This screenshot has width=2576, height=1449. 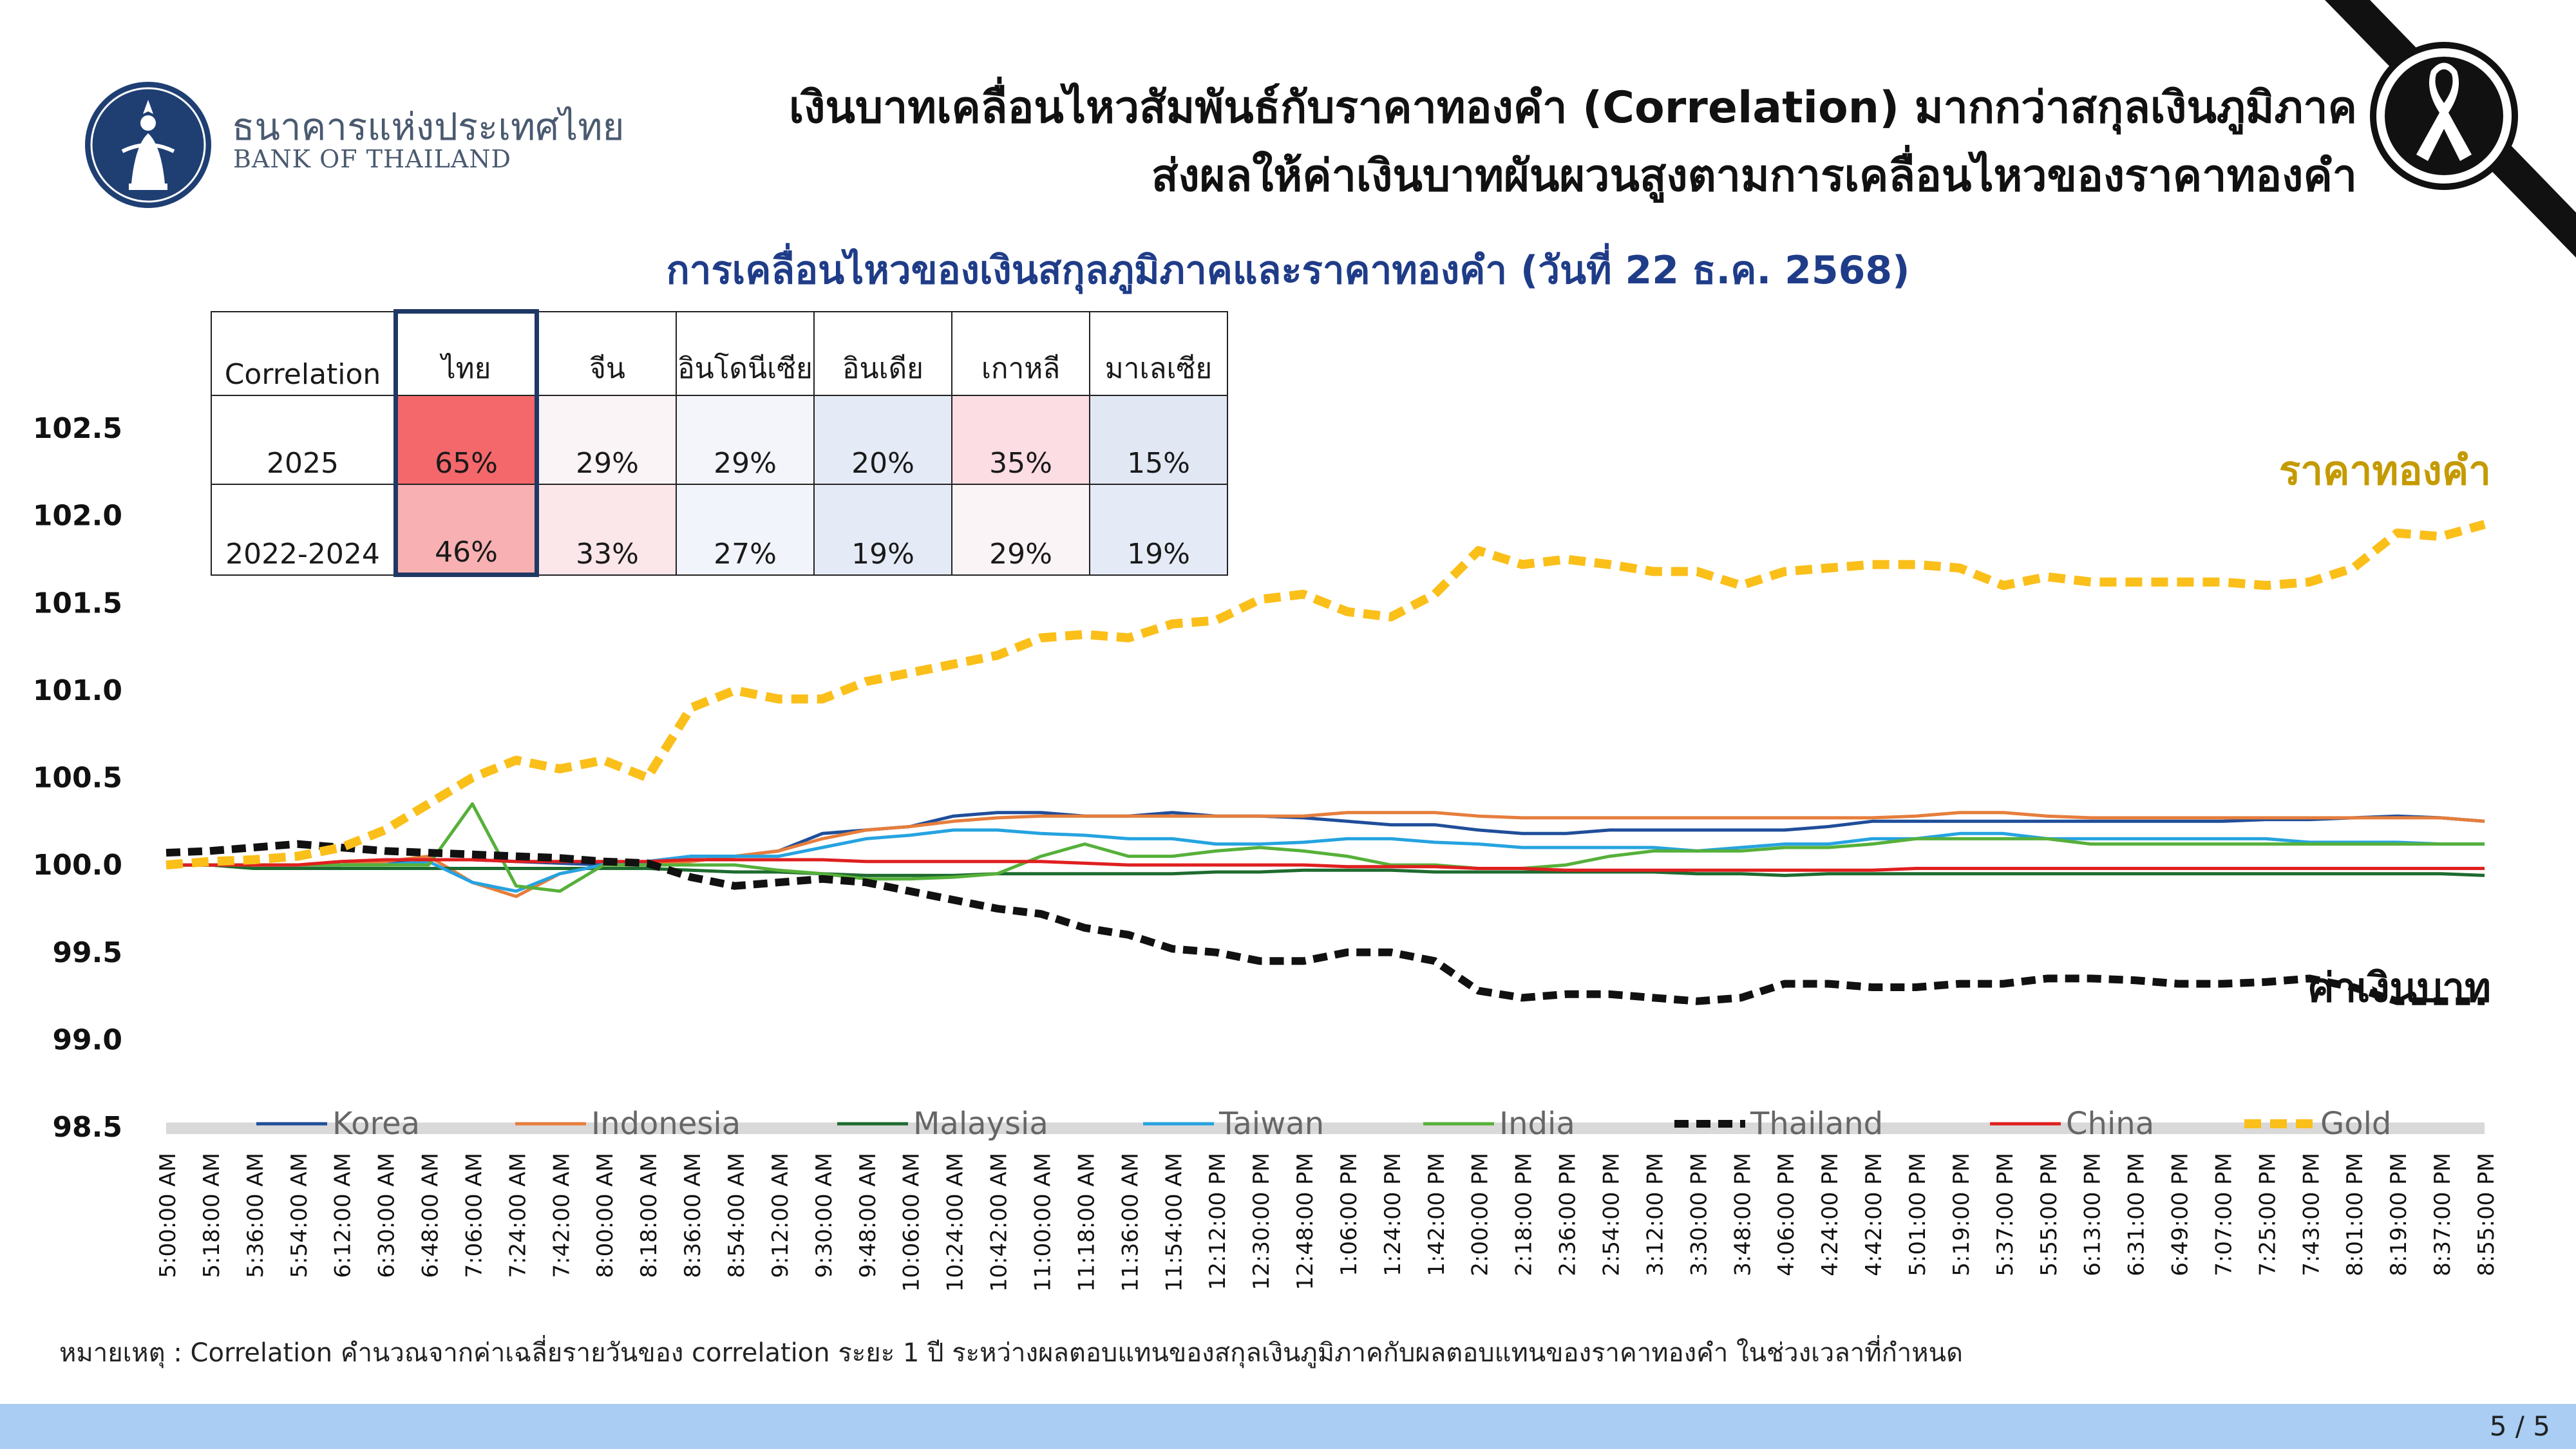 I want to click on x-tick-label: 10:42:00 AM, so click(x=1000, y=1222).